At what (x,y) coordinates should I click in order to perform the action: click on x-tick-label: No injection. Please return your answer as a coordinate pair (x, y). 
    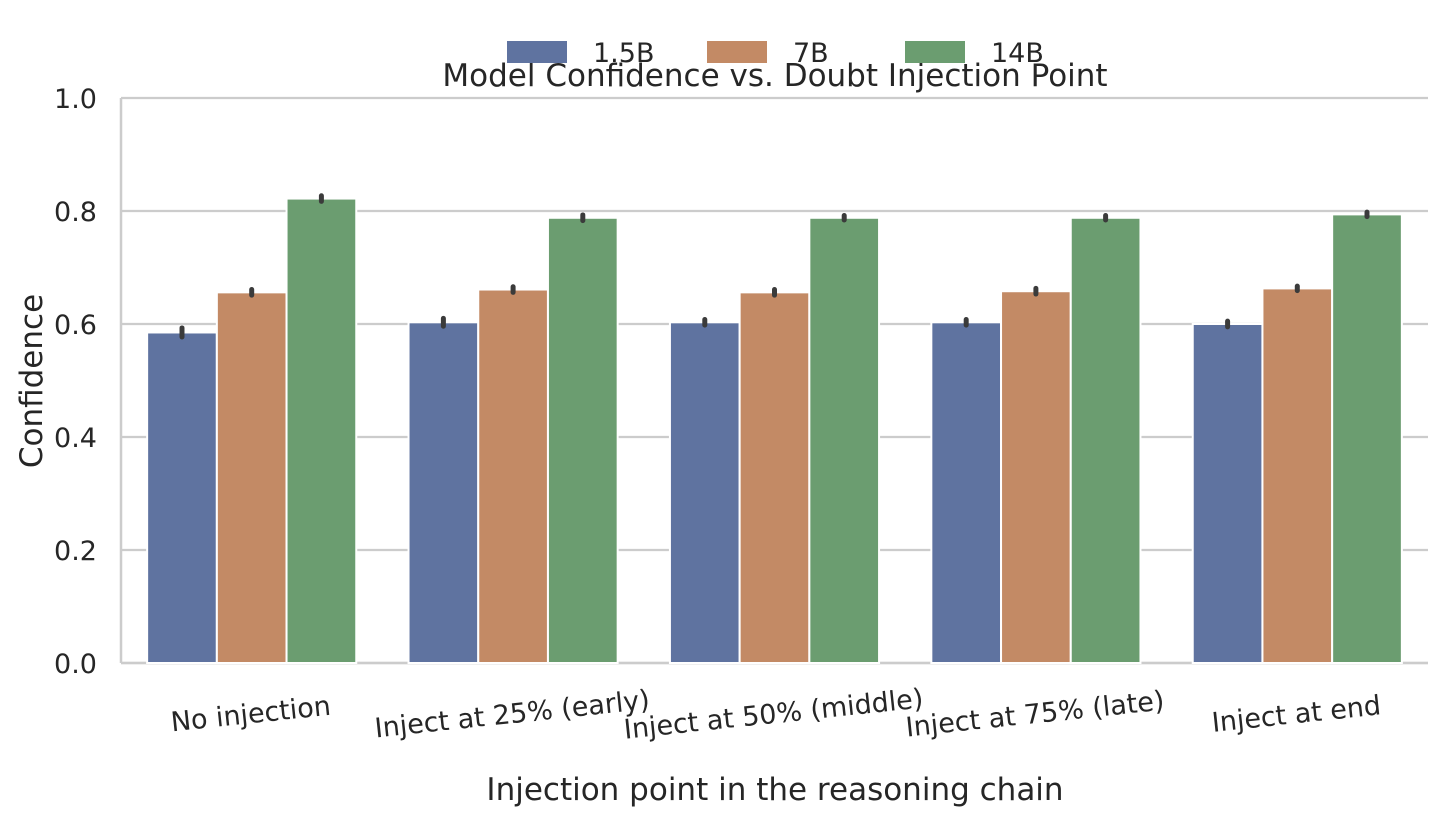
    Looking at the image, I should click on (250, 715).